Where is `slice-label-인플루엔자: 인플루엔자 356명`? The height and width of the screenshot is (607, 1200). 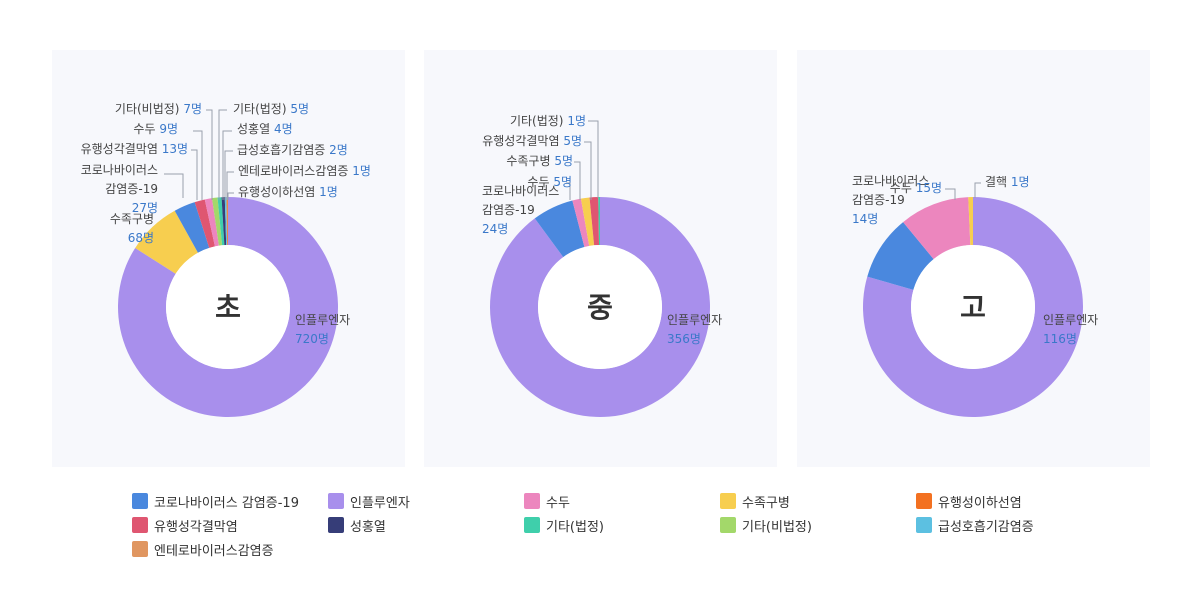 slice-label-인플루엔자: 인플루엔자 356명 is located at coordinates (694, 329).